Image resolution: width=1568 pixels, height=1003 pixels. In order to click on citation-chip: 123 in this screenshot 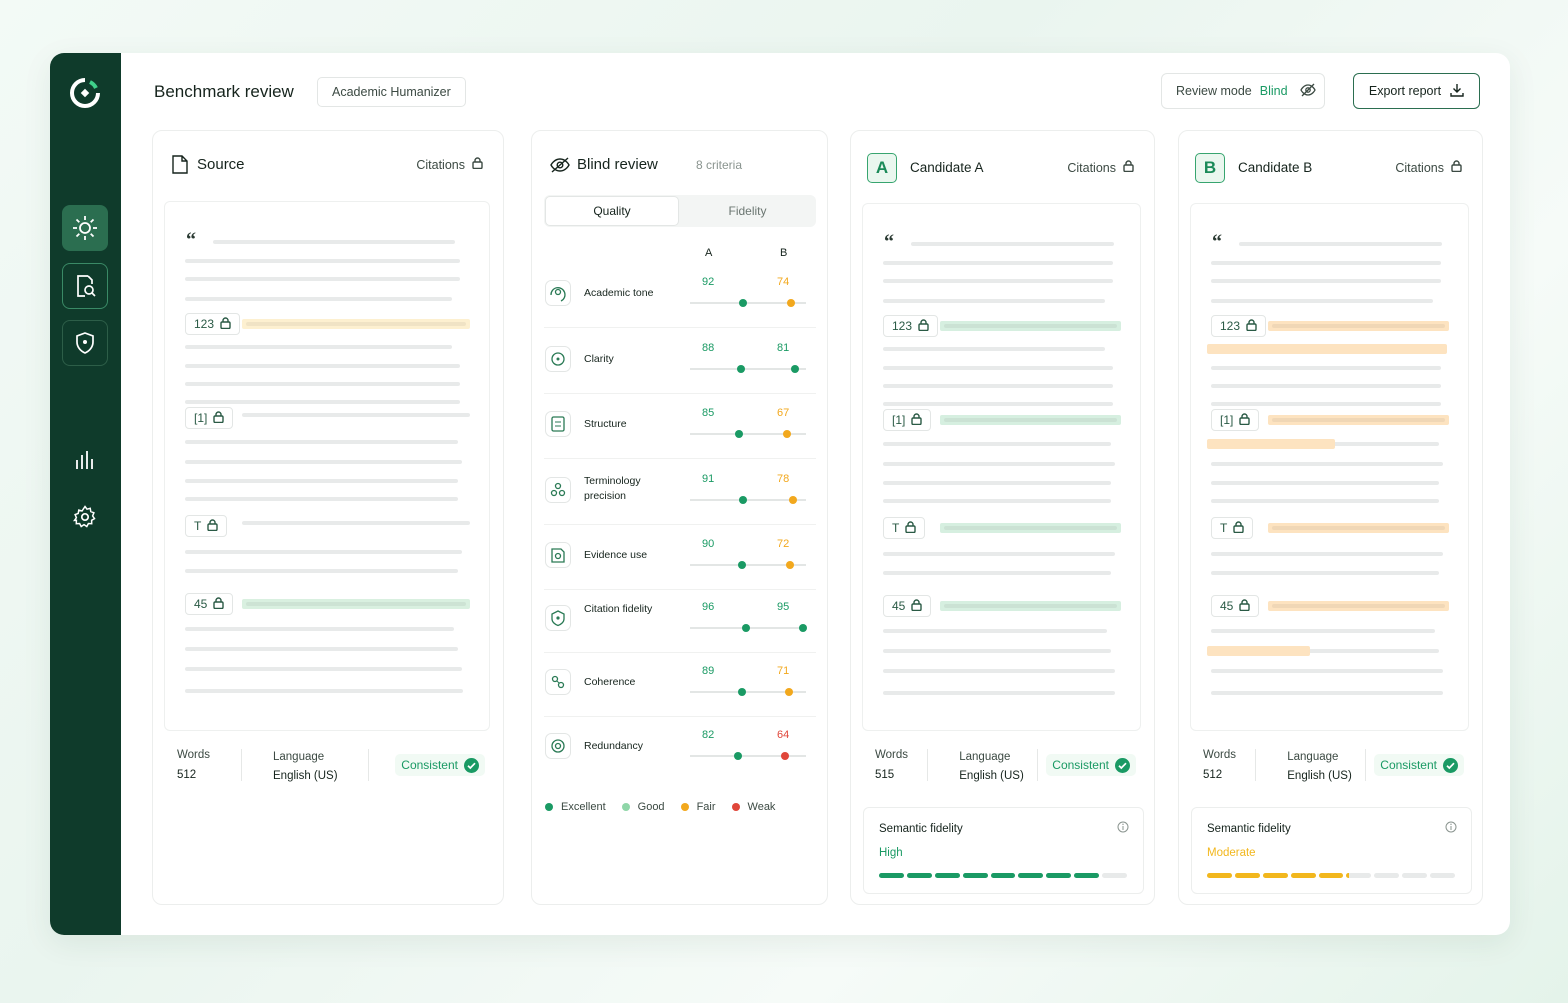, I will do `click(911, 326)`.